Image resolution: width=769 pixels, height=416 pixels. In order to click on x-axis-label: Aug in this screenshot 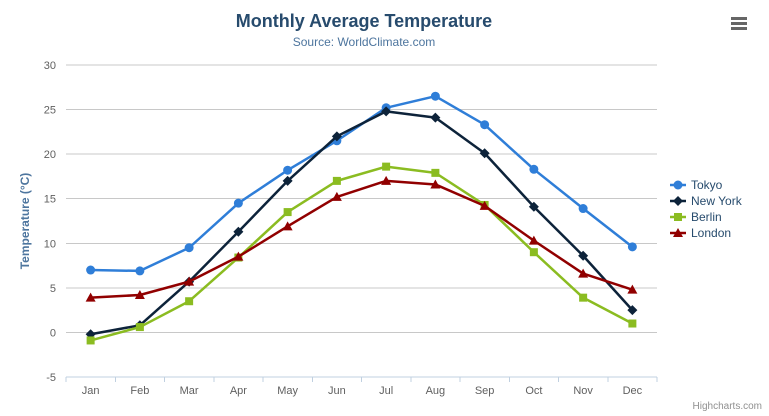, I will do `click(436, 391)`.